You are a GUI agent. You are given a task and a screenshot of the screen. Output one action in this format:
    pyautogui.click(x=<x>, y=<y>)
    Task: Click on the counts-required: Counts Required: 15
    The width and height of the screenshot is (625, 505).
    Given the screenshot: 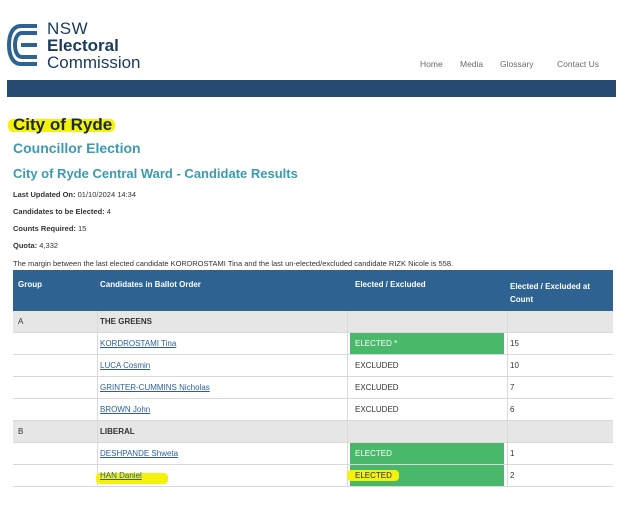 What is the action you would take?
    pyautogui.click(x=49, y=228)
    